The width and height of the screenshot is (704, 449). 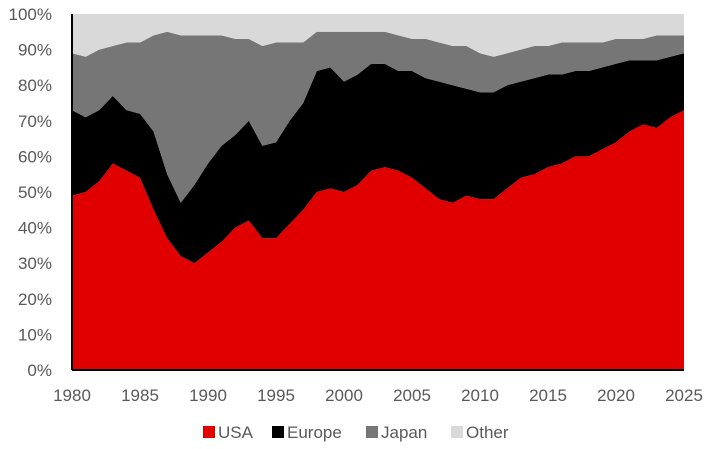 What do you see at coordinates (35, 299) in the screenshot?
I see `y-tick-label: 20%` at bounding box center [35, 299].